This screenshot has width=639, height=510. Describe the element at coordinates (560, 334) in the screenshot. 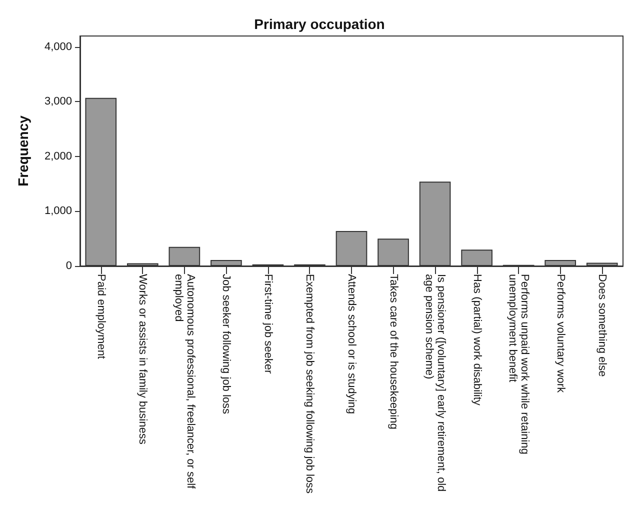

I see `x-tick-label: Performs voluntary work` at that location.